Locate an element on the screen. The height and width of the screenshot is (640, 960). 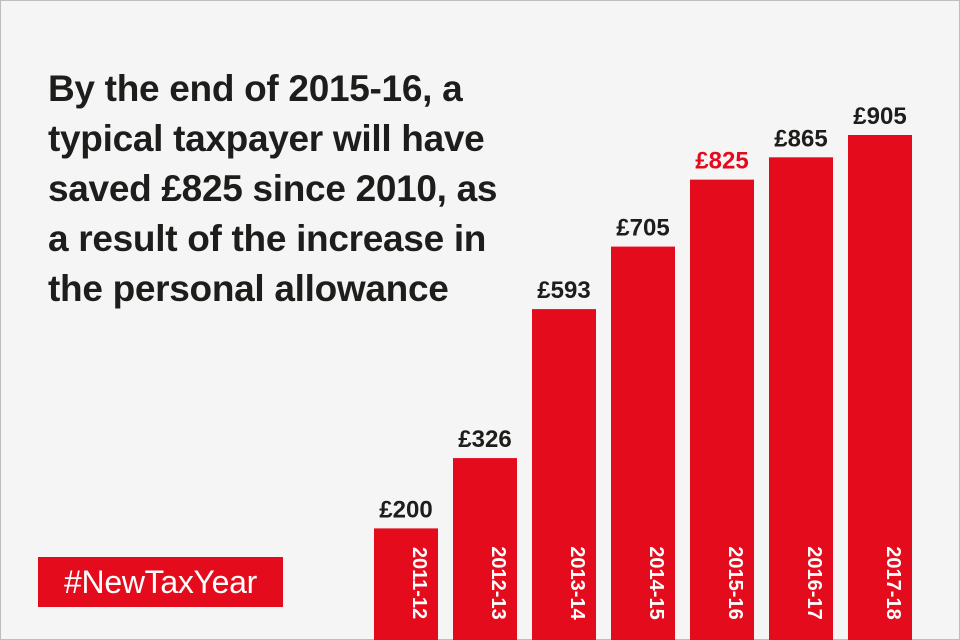
category-label-2014-15: 2014-15 is located at coordinates (656, 582).